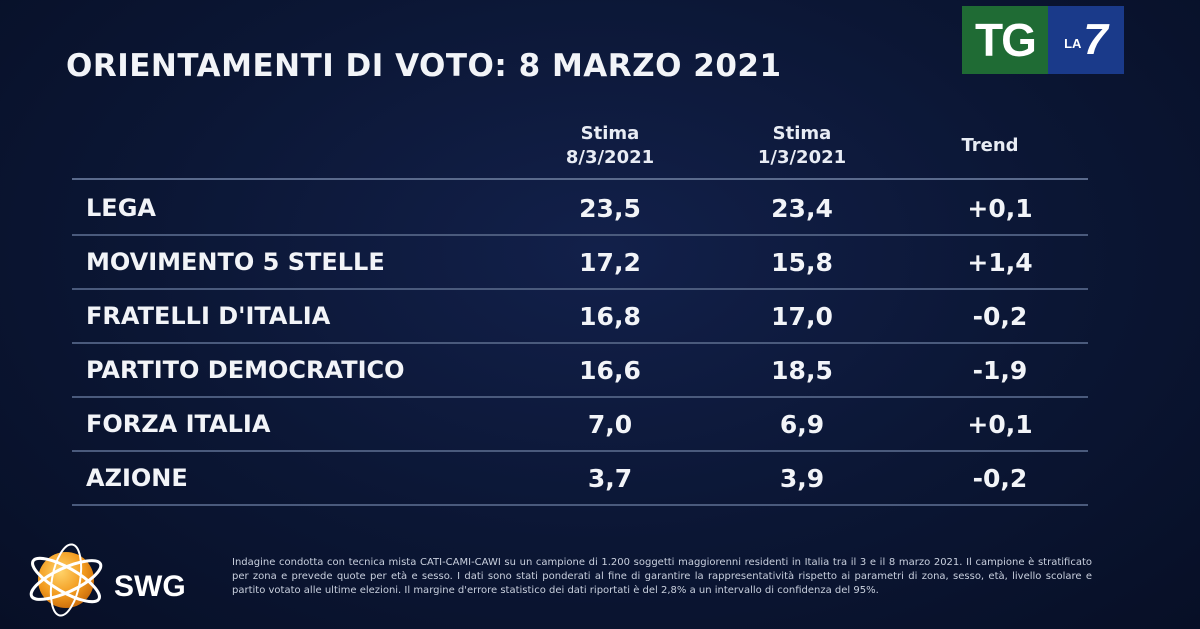 This screenshot has width=1200, height=629. I want to click on swg-globe-icon, so click(66, 580).